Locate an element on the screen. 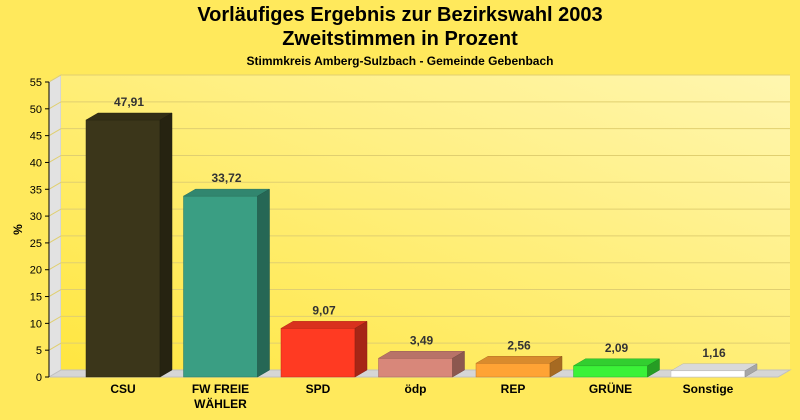 The width and height of the screenshot is (800, 420). data-label: 2,56 is located at coordinates (519, 345).